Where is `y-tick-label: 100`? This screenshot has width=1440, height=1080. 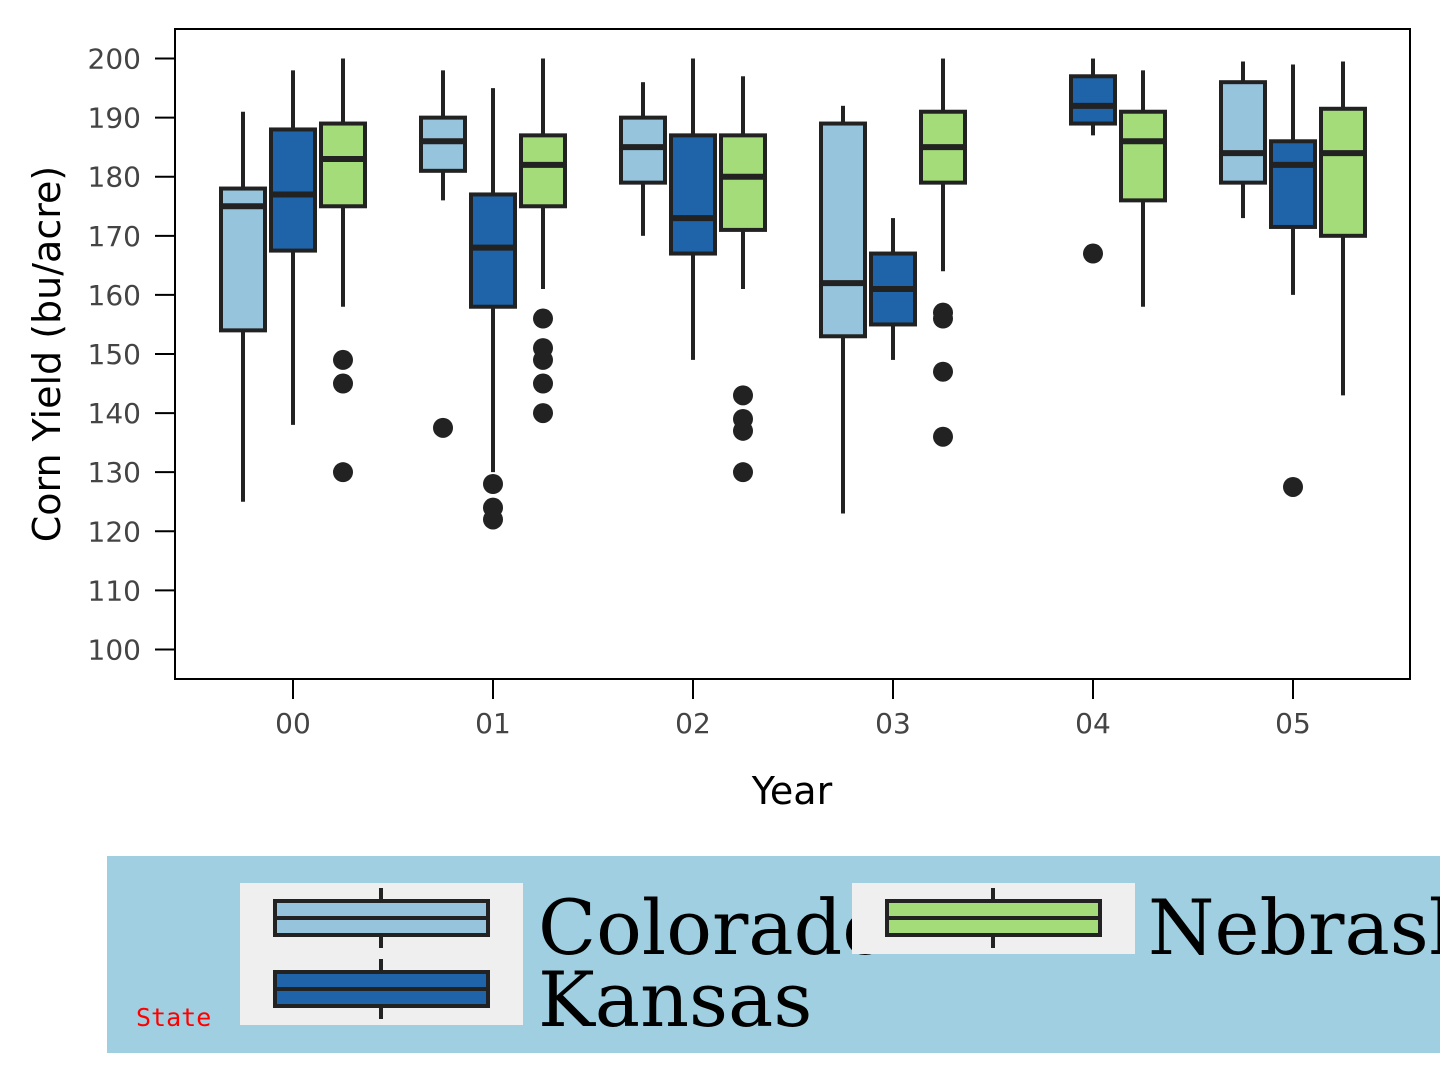 y-tick-label: 100 is located at coordinates (114, 649).